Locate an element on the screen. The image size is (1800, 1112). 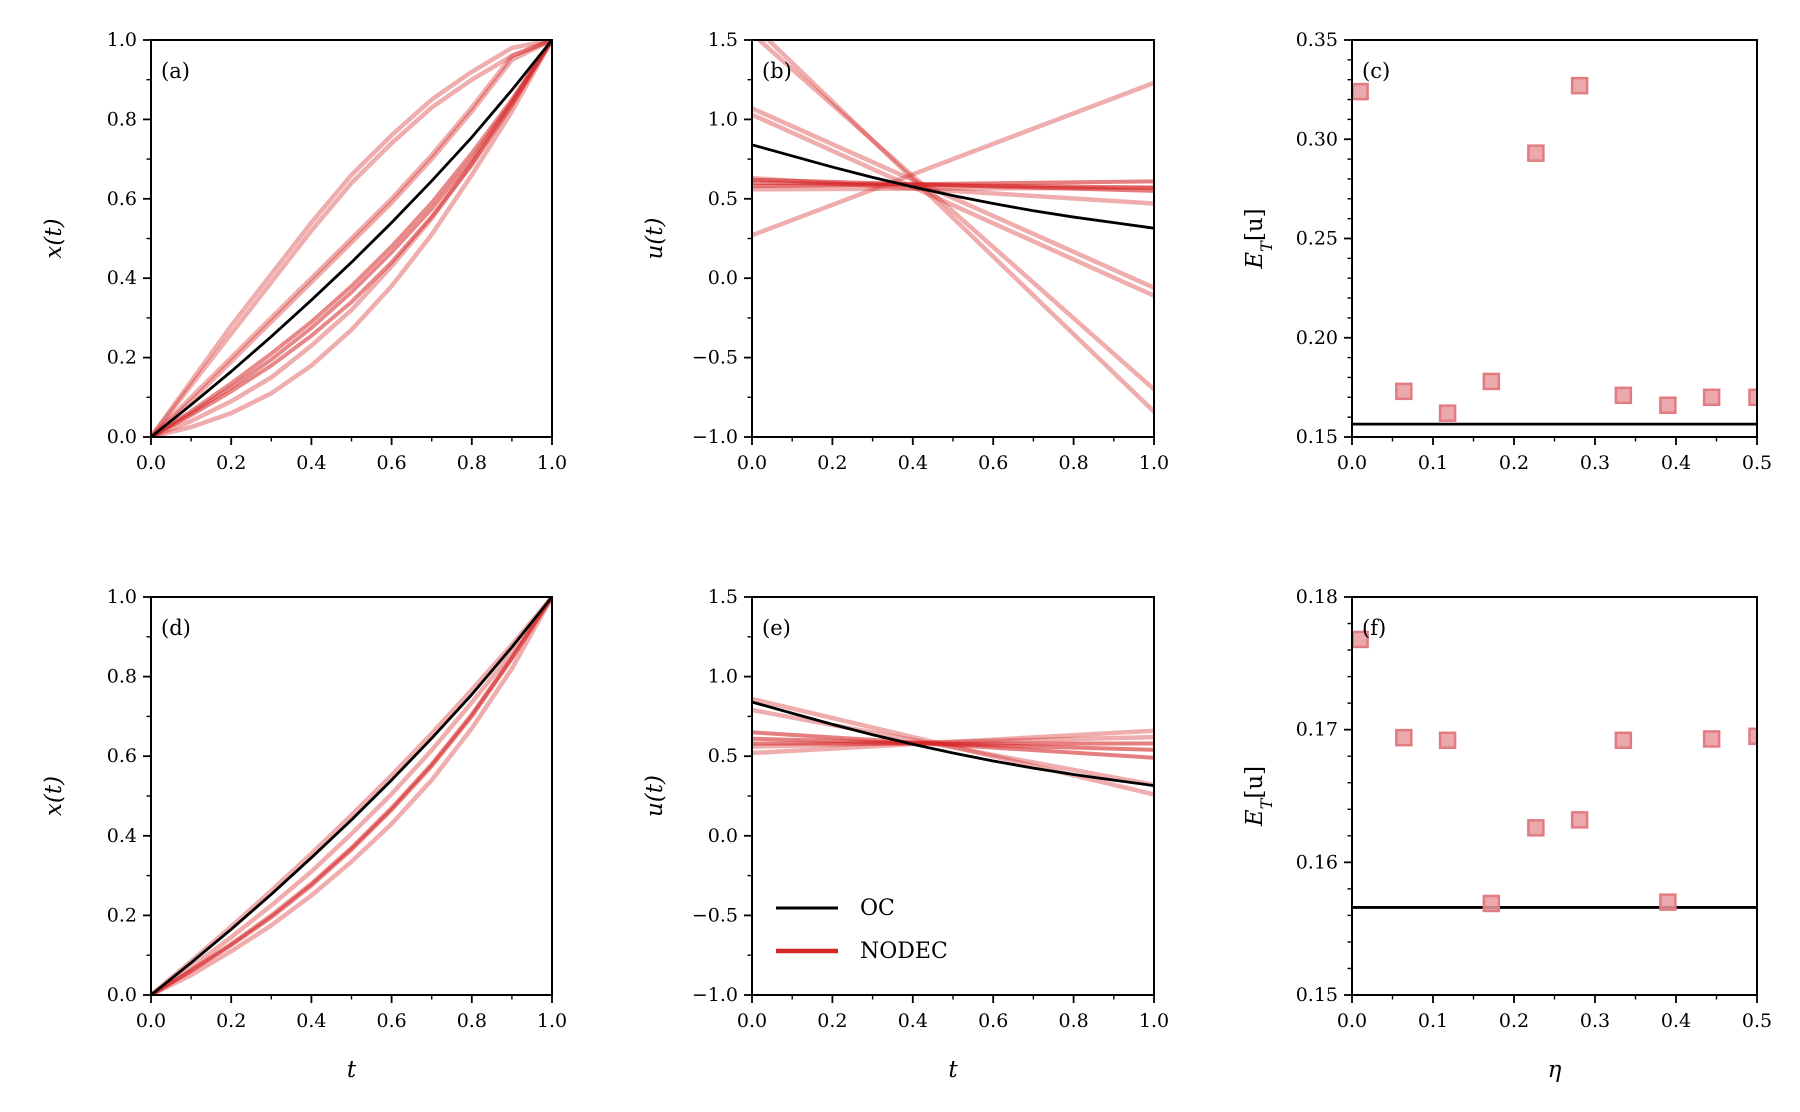
panel-label-b: (b) is located at coordinates (777, 71).